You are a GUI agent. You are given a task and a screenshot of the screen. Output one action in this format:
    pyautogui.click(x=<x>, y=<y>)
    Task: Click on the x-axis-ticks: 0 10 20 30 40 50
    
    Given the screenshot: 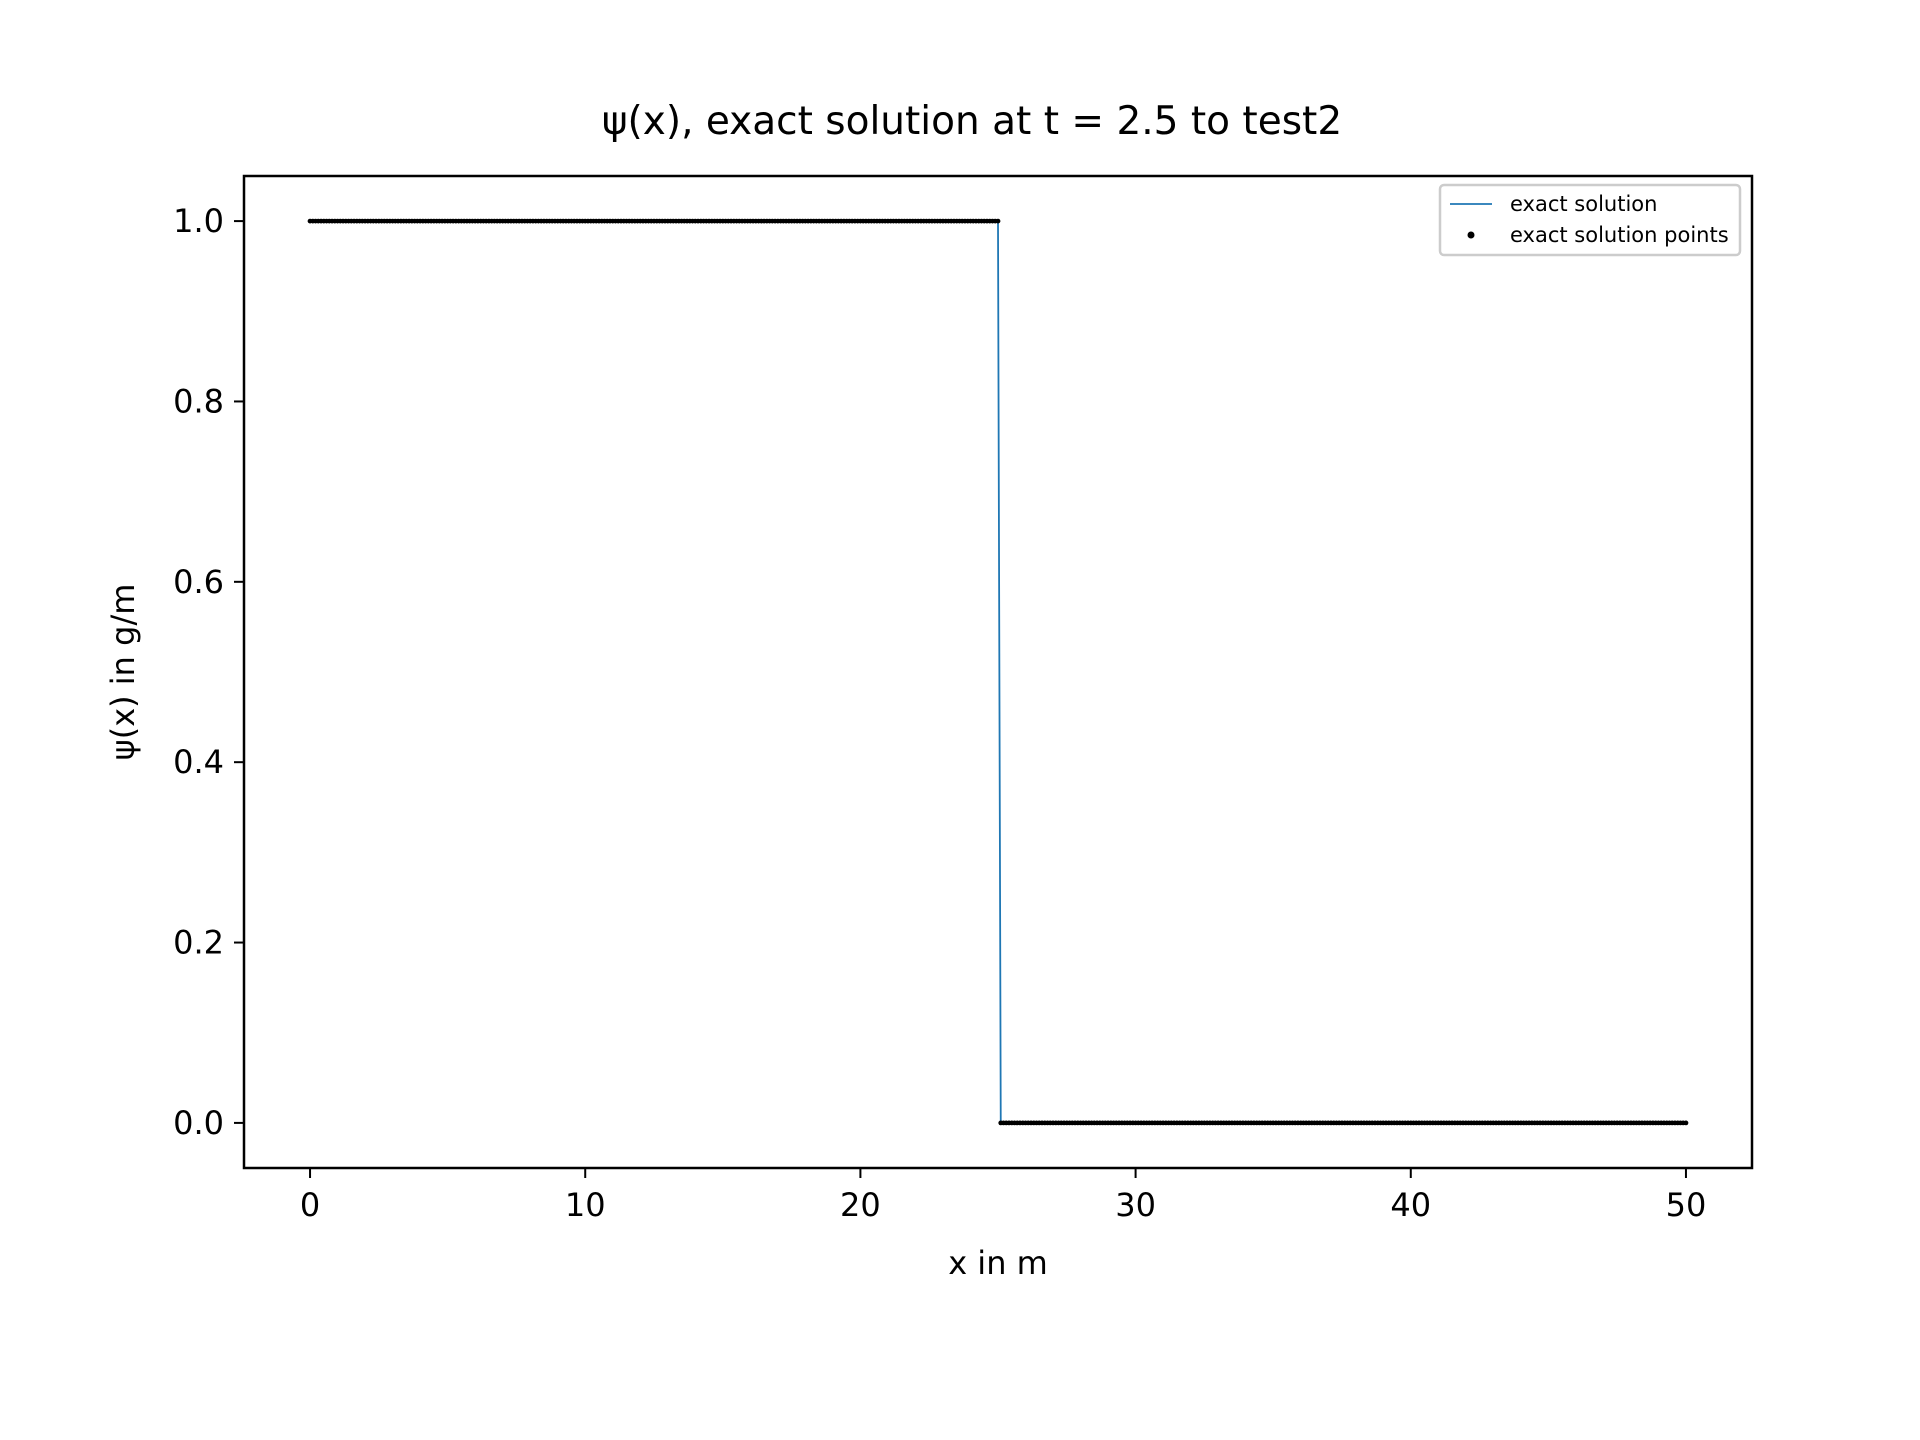 What is the action you would take?
    pyautogui.click(x=1003, y=1196)
    